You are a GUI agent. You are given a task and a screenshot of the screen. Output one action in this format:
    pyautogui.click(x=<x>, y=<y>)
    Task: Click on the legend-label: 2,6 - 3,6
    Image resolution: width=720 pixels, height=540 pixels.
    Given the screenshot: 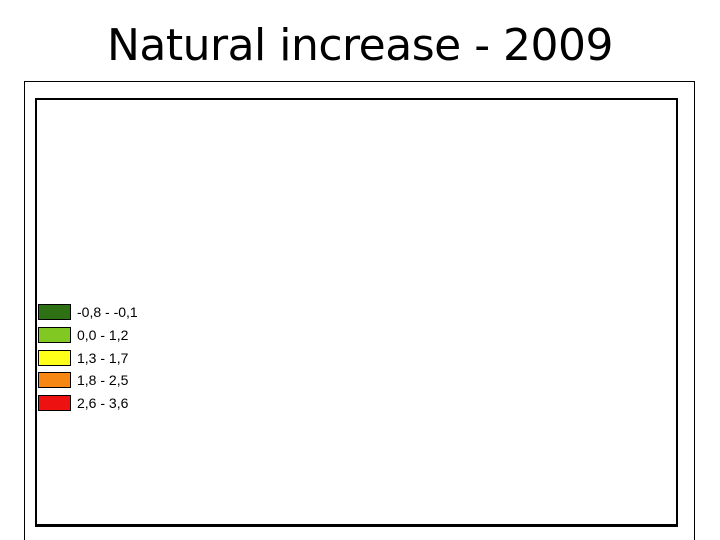 What is the action you would take?
    pyautogui.click(x=103, y=403)
    